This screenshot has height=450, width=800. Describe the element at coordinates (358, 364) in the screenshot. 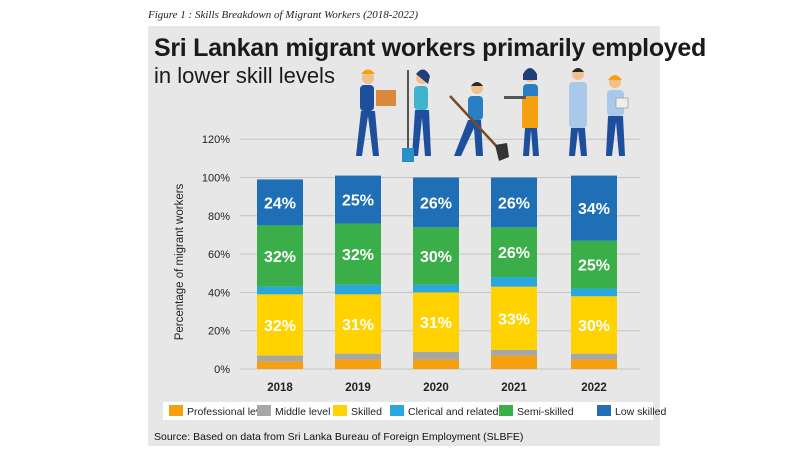

I see `bar-segment-professional-level-2019` at that location.